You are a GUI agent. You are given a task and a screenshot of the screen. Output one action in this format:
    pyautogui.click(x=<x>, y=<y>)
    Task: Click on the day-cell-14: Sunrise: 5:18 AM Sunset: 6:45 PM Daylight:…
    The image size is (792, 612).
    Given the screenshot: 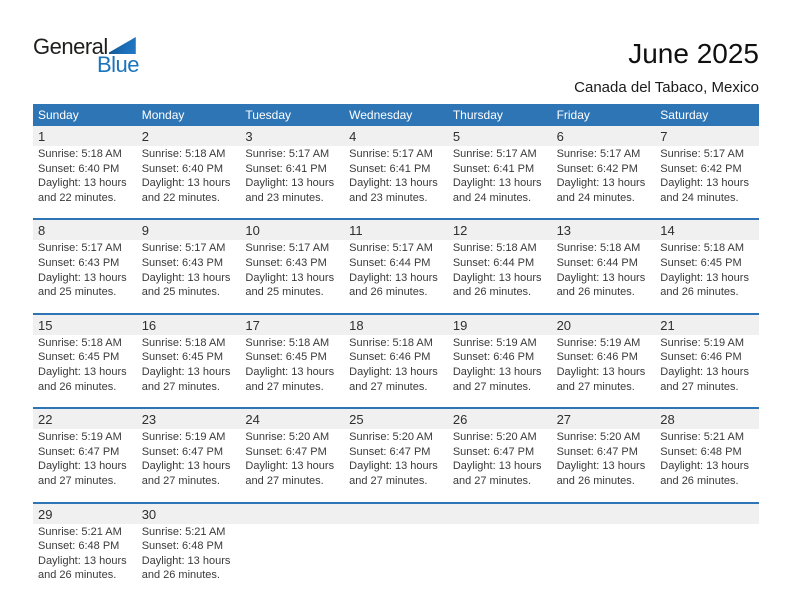 What is the action you would take?
    pyautogui.click(x=707, y=270)
    